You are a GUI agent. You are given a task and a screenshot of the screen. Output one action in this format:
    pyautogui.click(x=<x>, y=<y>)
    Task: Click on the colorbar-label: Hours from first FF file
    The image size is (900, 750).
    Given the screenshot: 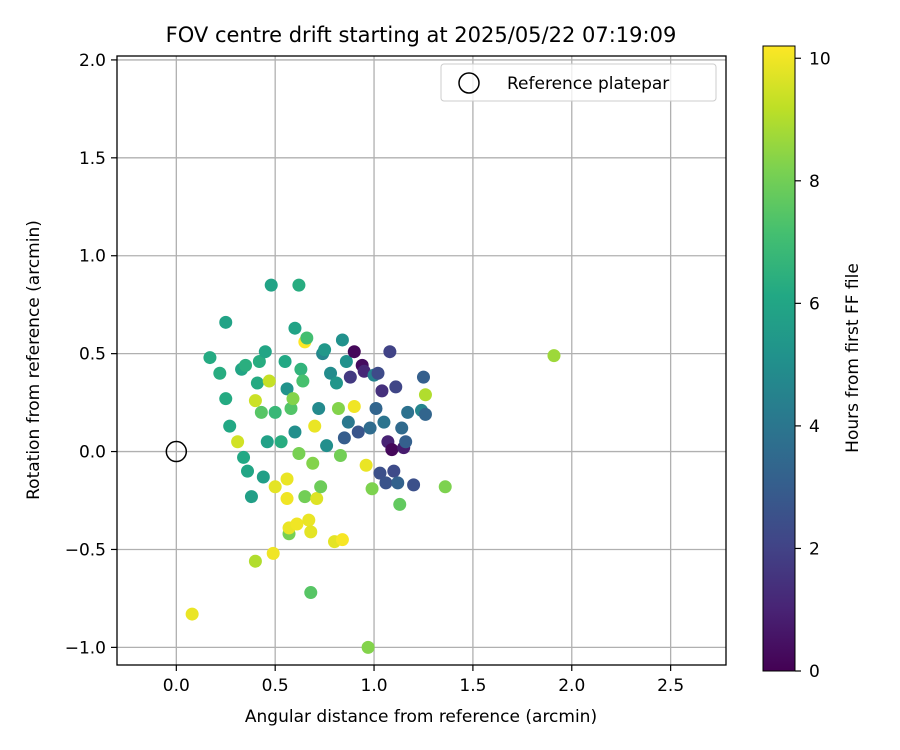 What is the action you would take?
    pyautogui.click(x=853, y=358)
    